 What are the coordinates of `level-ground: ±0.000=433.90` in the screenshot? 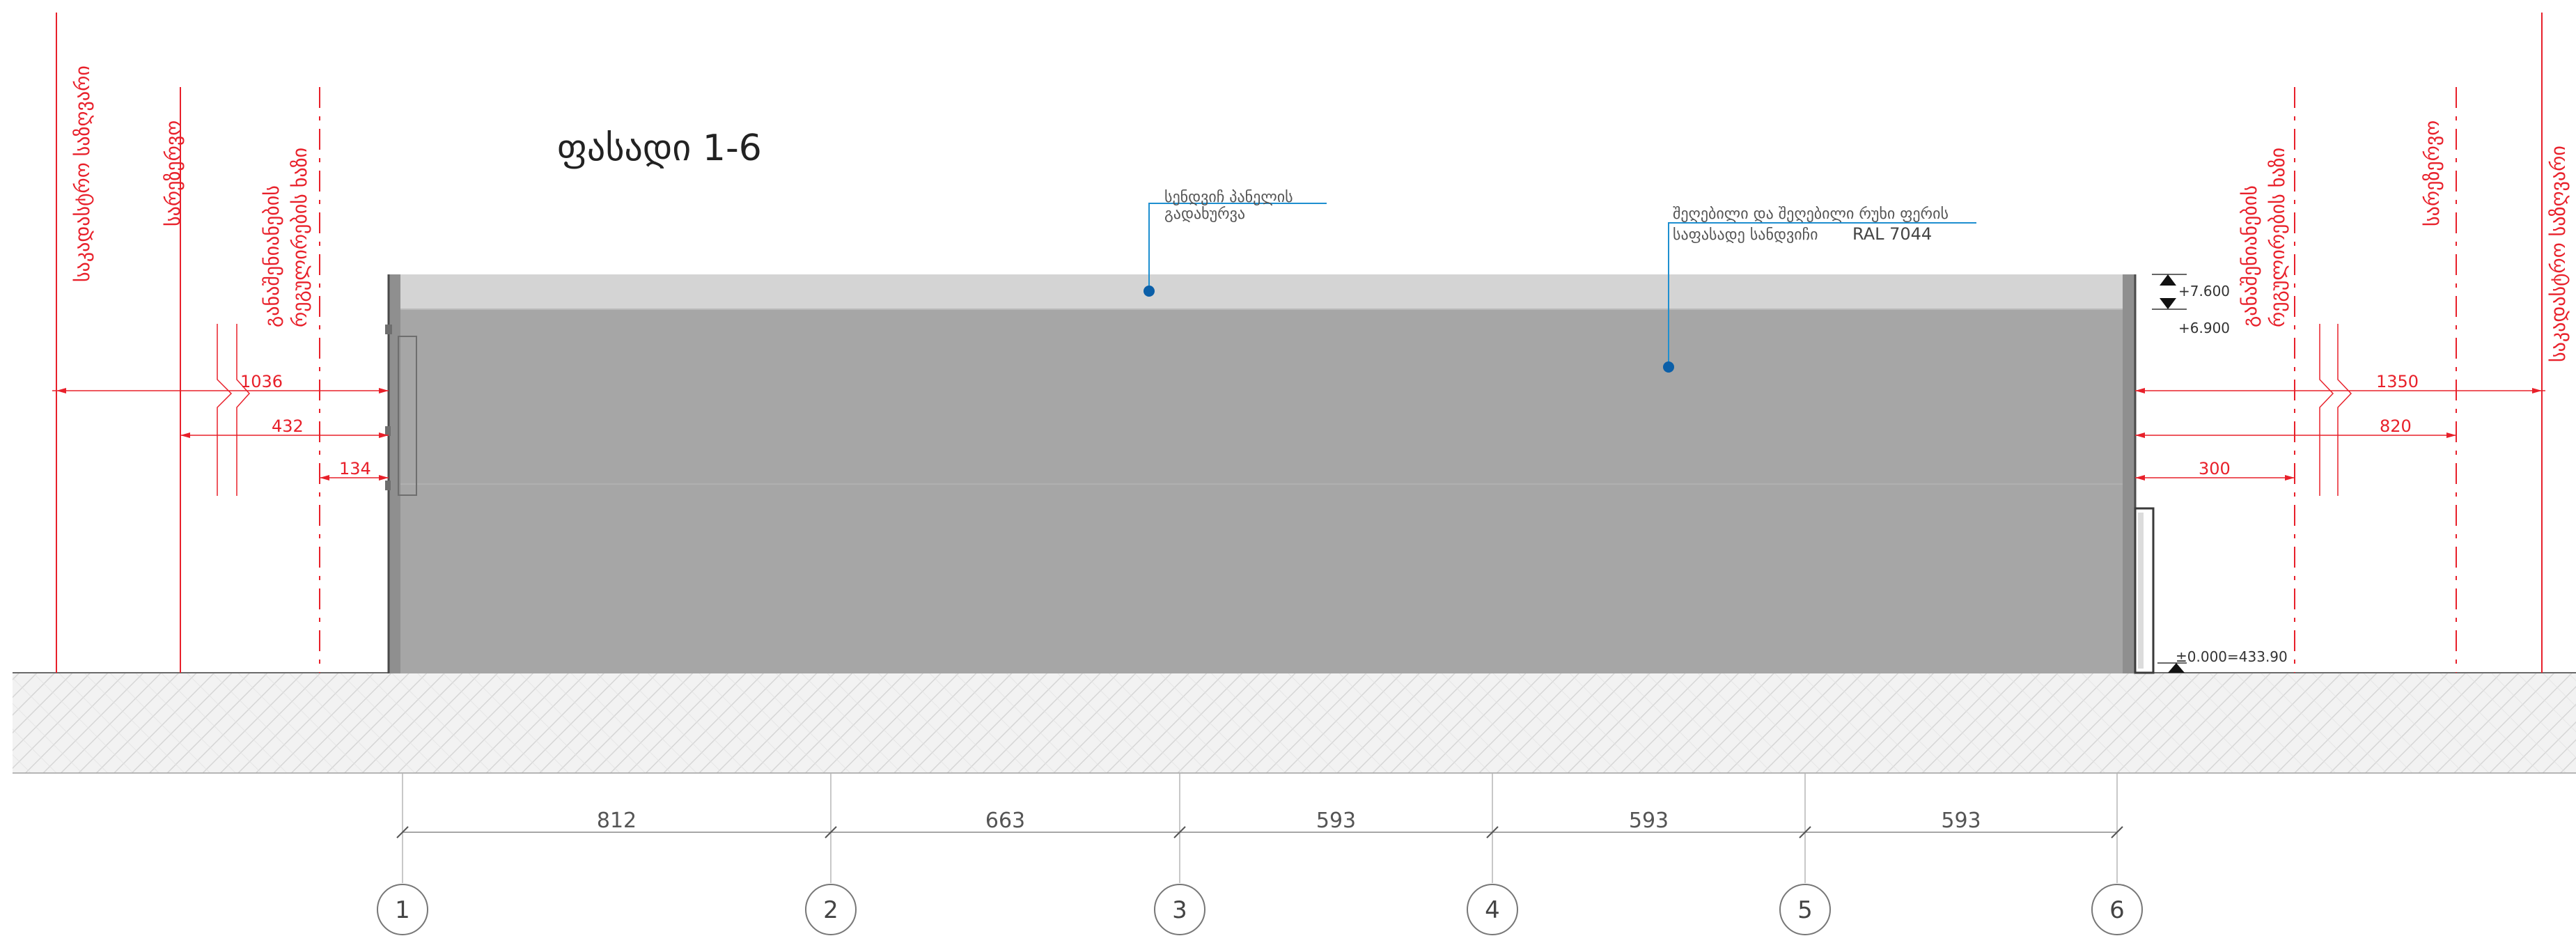 It's located at (2232, 656).